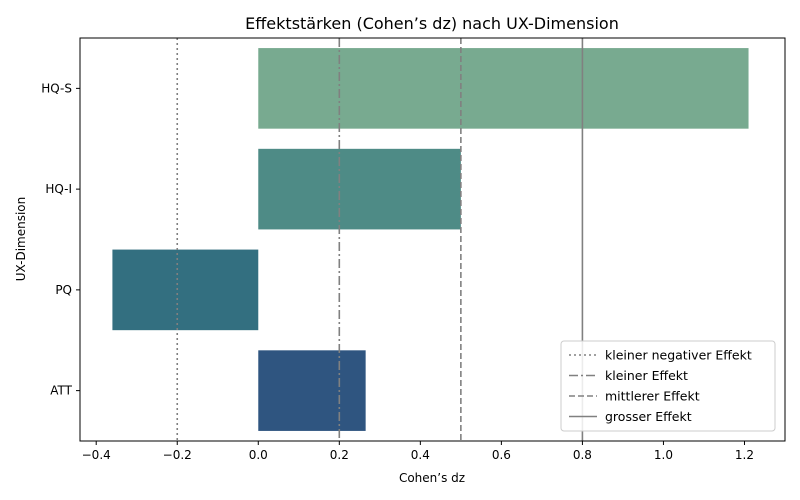 The image size is (800, 500). What do you see at coordinates (311, 390) in the screenshot?
I see `bar-att` at bounding box center [311, 390].